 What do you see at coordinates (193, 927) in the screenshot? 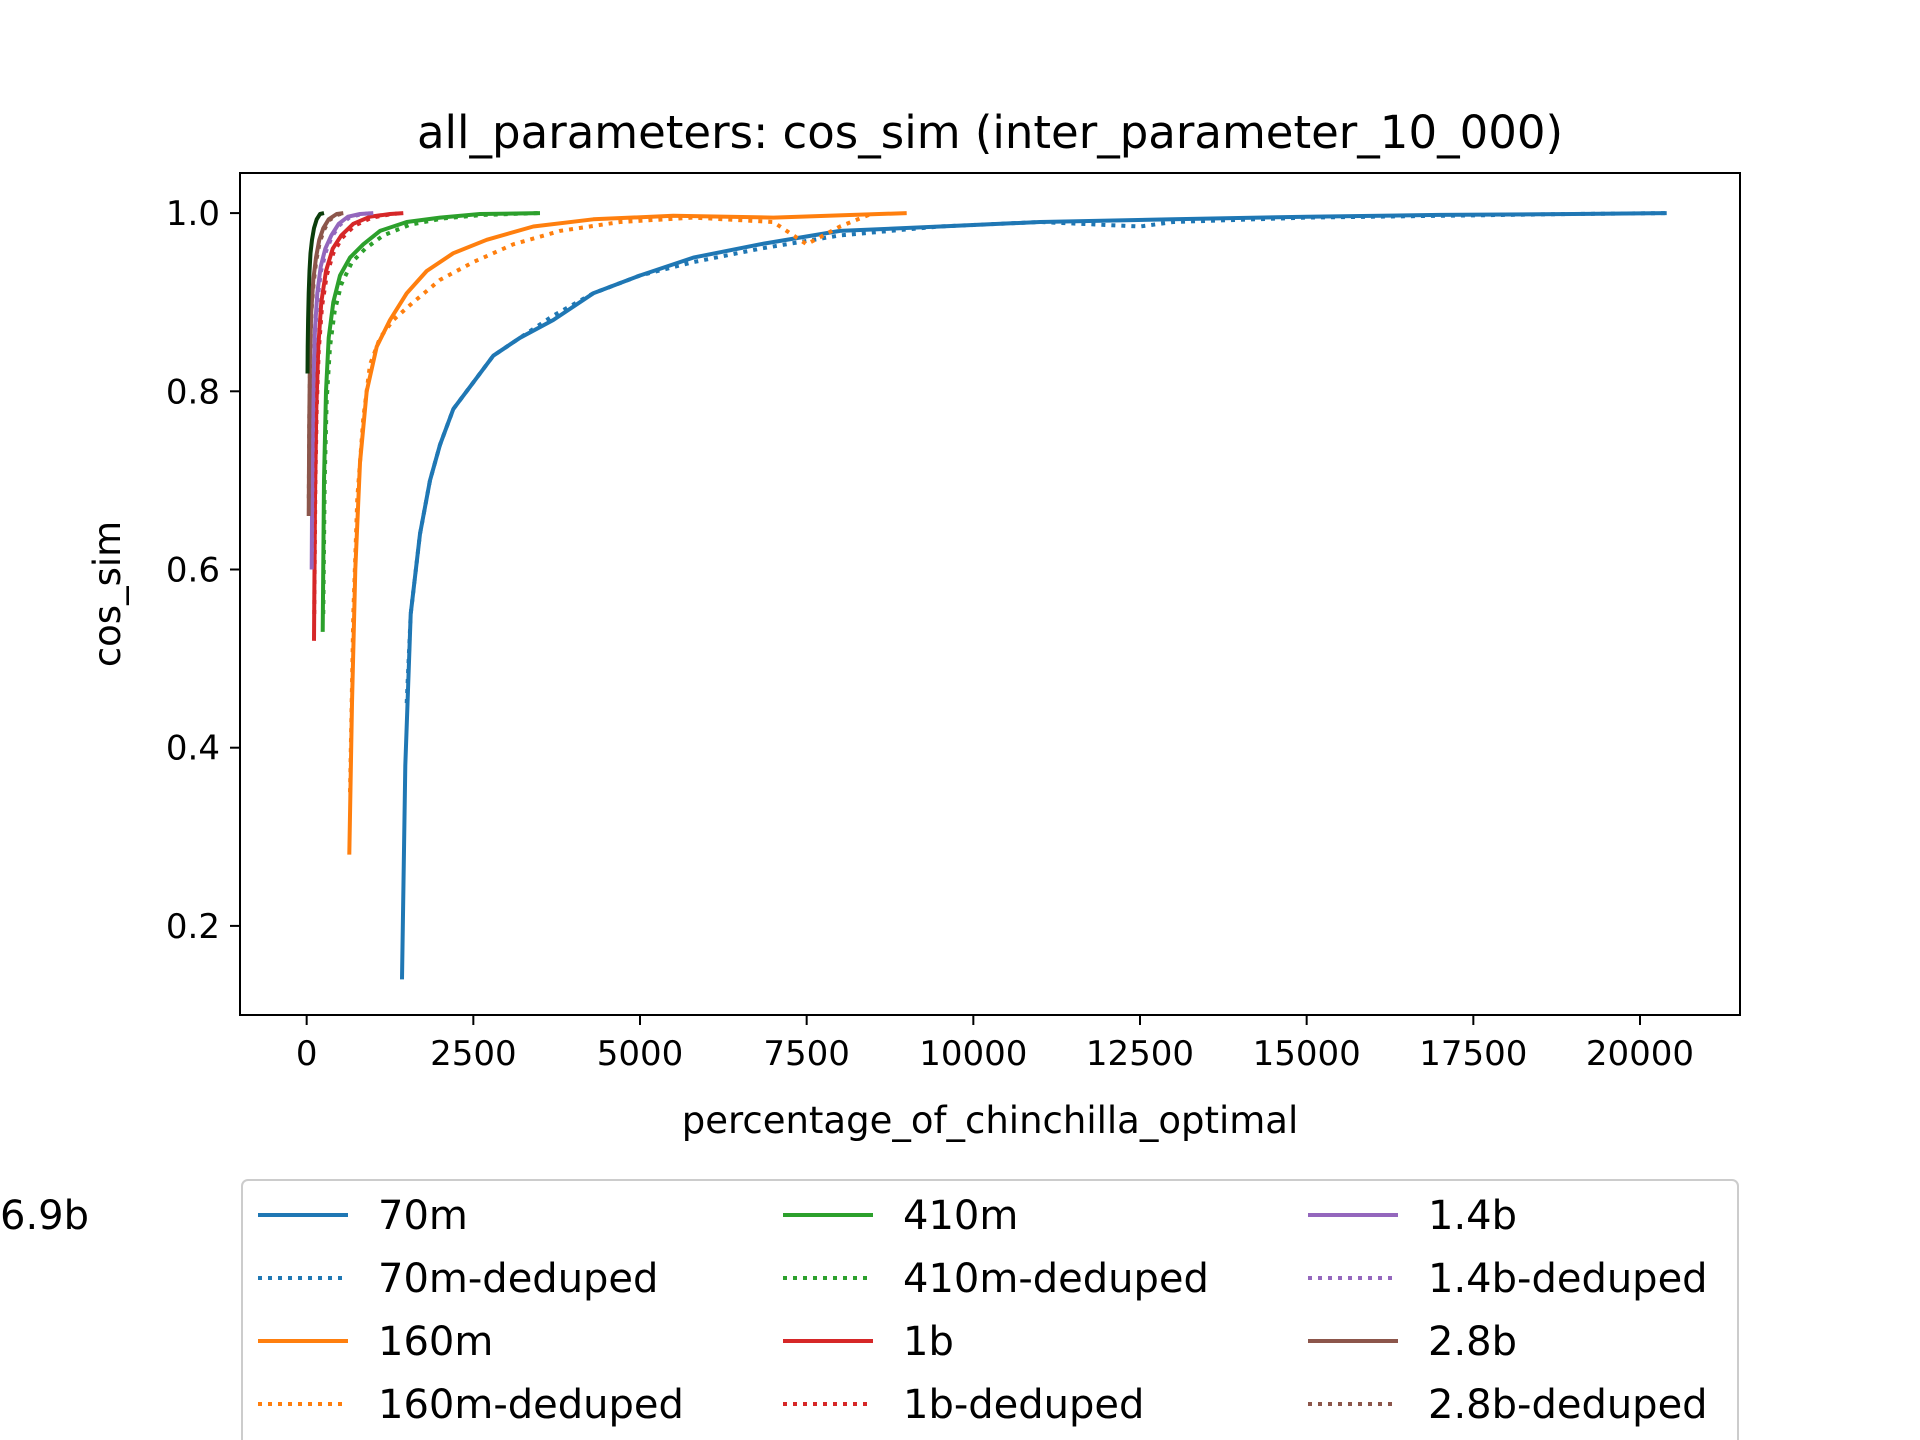
I see `y-tick-label: 0.2` at bounding box center [193, 927].